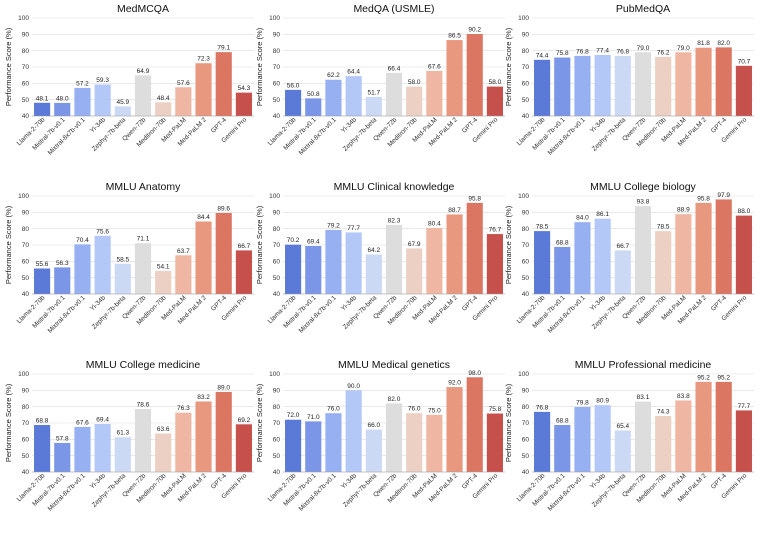 This screenshot has height=536, width=763. Describe the element at coordinates (244, 88) in the screenshot. I see `data-label: 54.3` at that location.